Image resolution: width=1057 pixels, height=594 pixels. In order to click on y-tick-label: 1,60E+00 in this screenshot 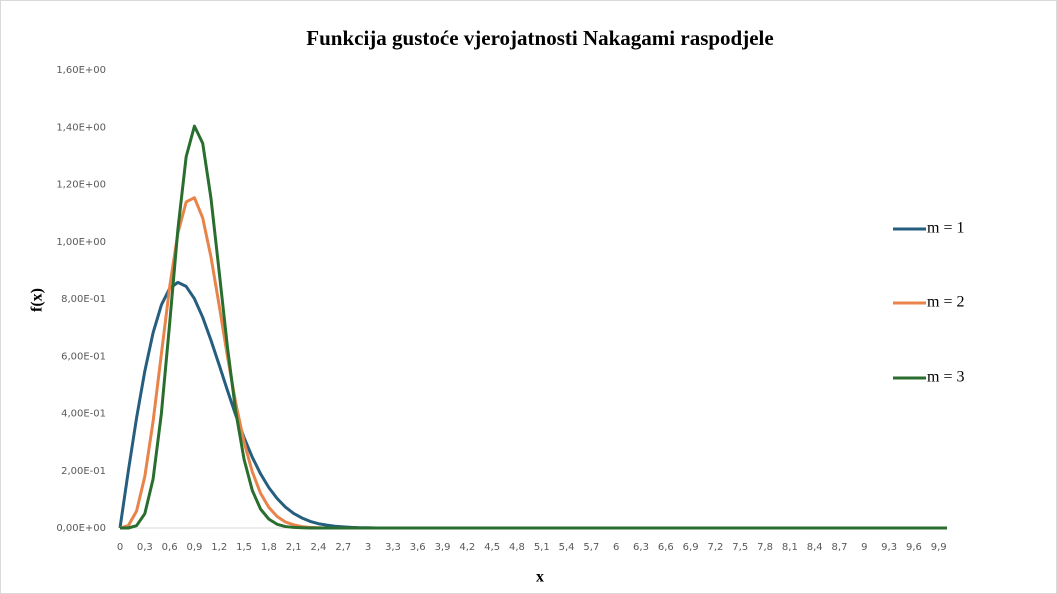, I will do `click(81, 70)`.